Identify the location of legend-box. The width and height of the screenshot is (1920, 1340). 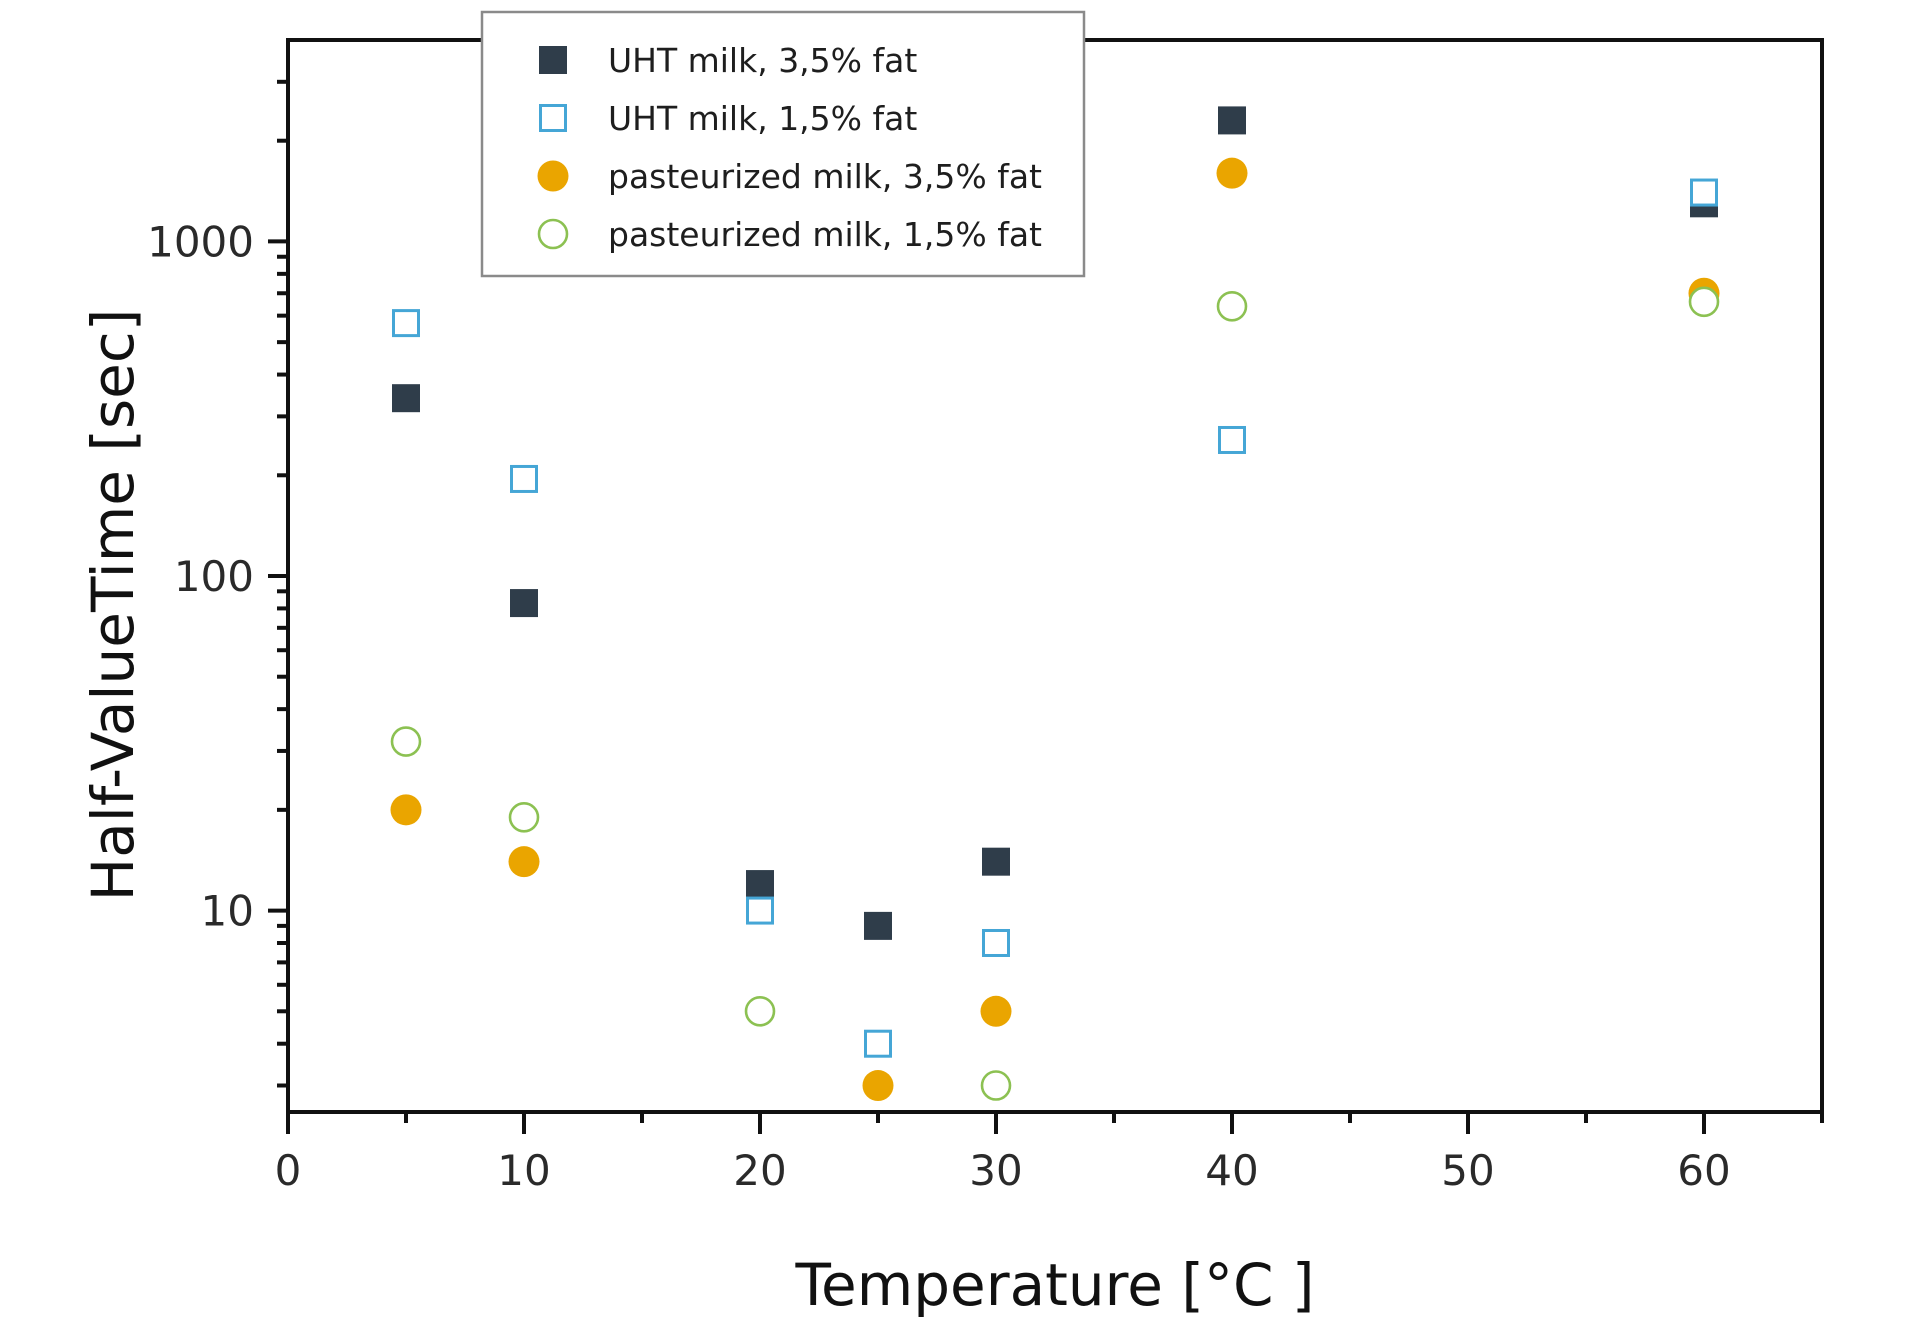
(783, 144).